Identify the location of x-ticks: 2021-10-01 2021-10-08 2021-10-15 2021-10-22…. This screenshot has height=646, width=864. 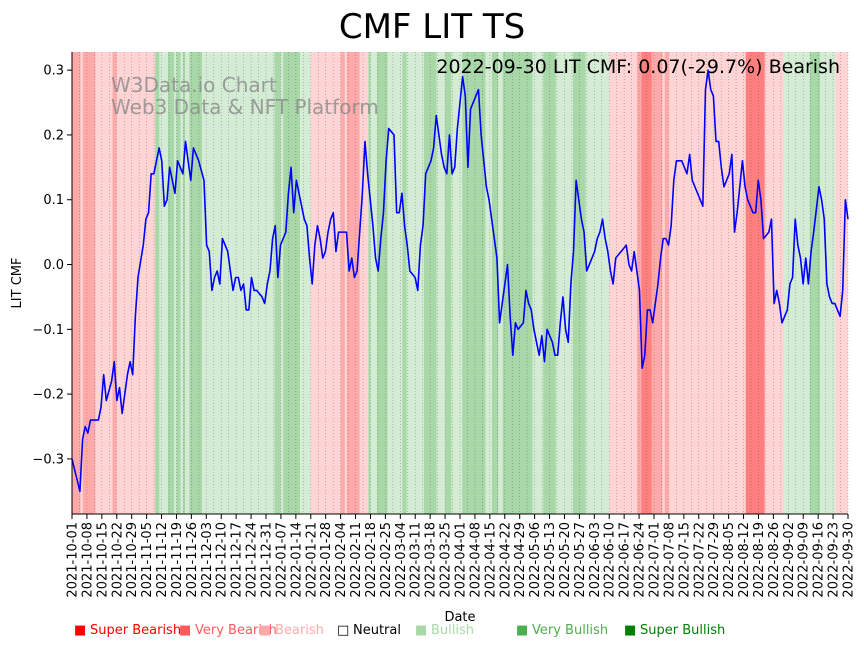
(461, 556).